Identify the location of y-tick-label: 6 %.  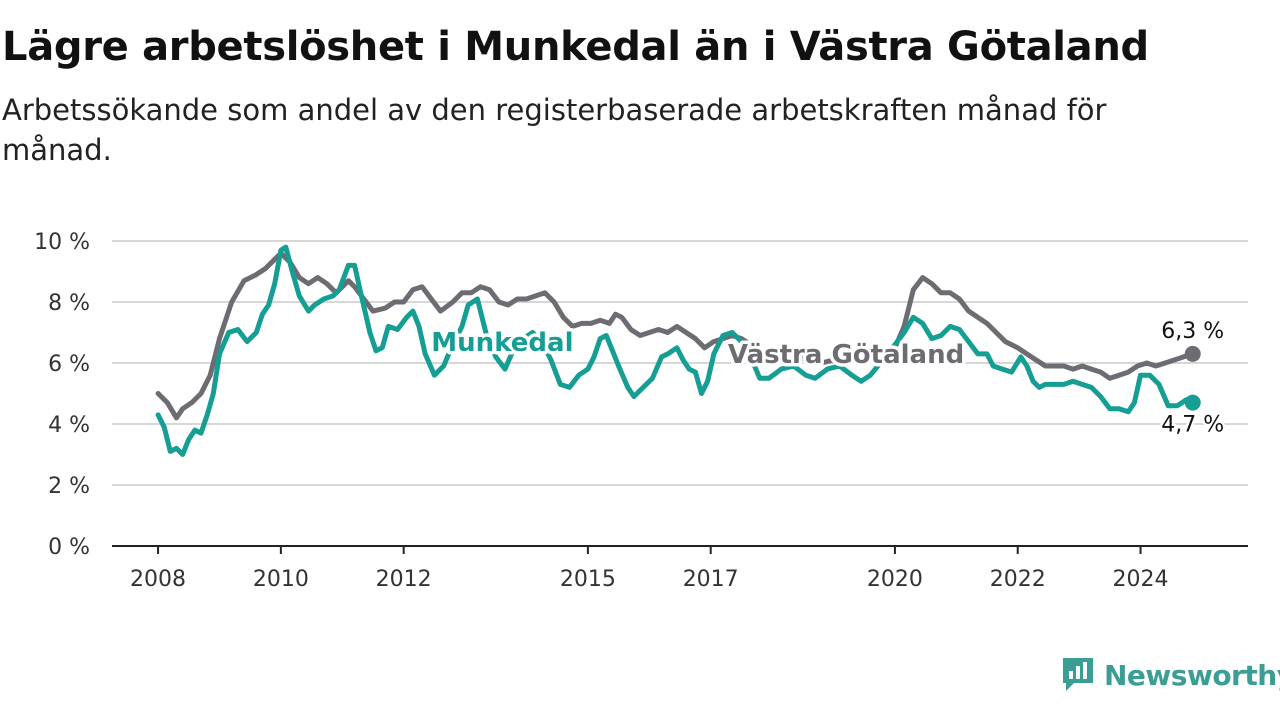
(69, 364).